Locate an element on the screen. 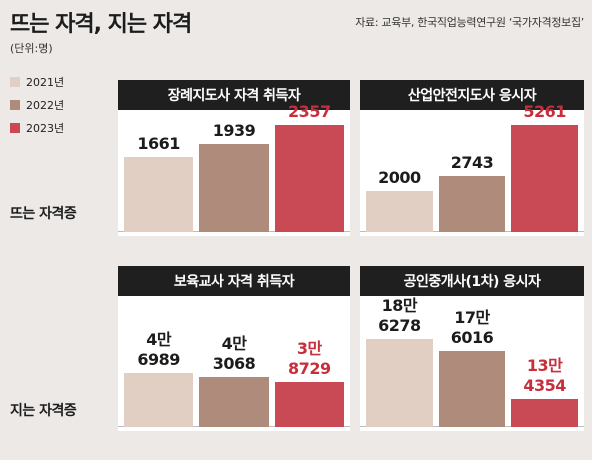  legend-item: 2022년 is located at coordinates (37, 104).